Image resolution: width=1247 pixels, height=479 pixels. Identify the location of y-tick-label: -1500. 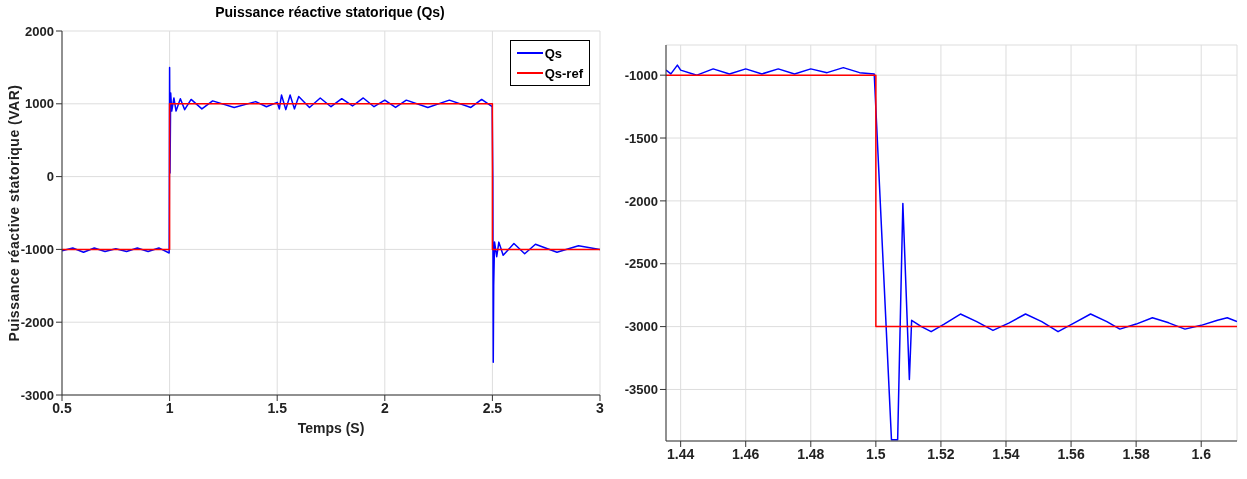
(641, 138).